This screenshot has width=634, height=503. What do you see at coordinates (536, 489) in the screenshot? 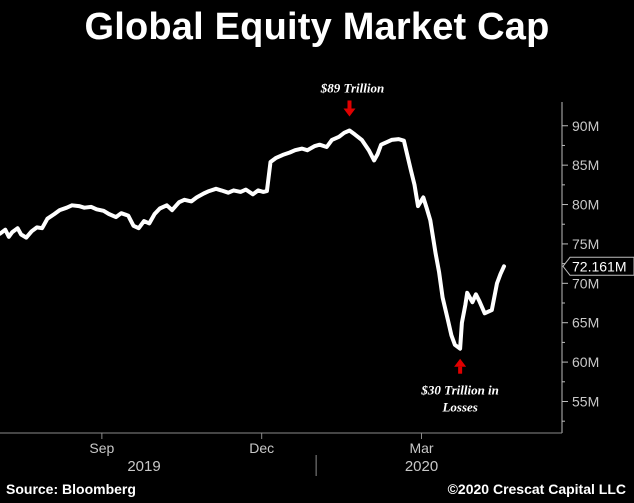
I see `copyright-label: ©2020 Crescat Capital LLC` at bounding box center [536, 489].